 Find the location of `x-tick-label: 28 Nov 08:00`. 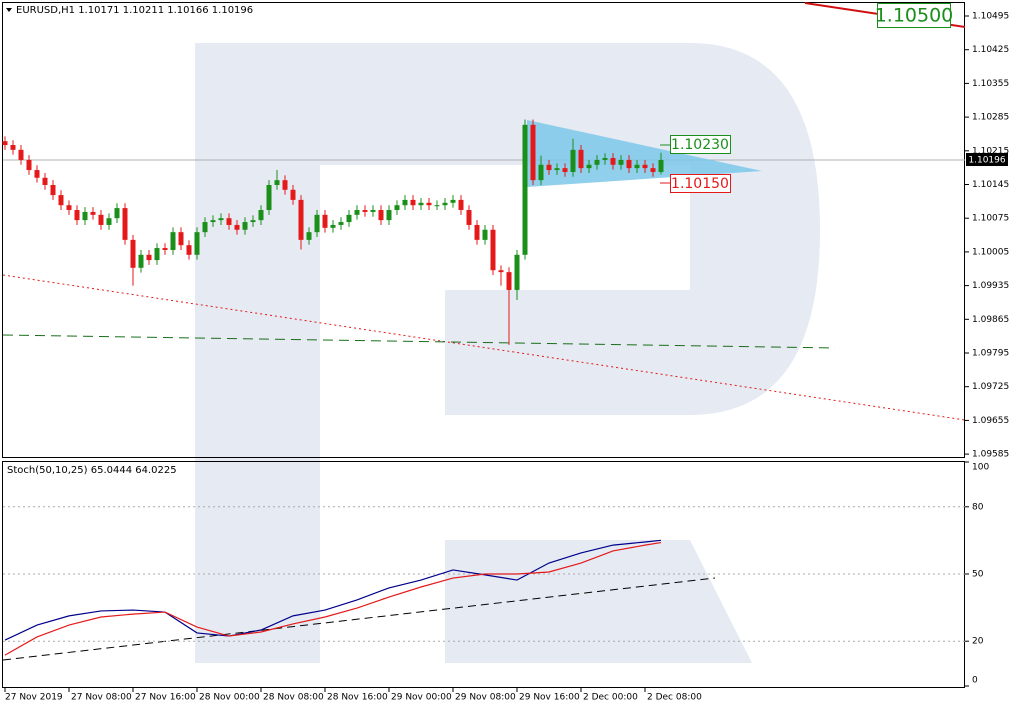

x-tick-label: 28 Nov 08:00 is located at coordinates (293, 698).